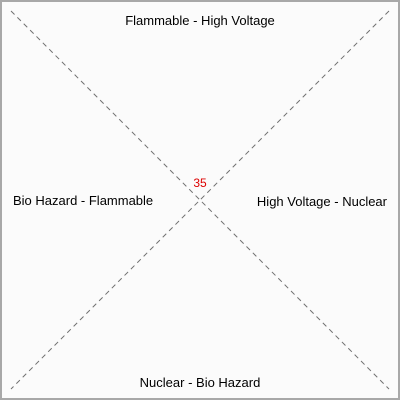 The image size is (400, 400). I want to click on region-label-top: Flammable - High Voltage, so click(200, 20).